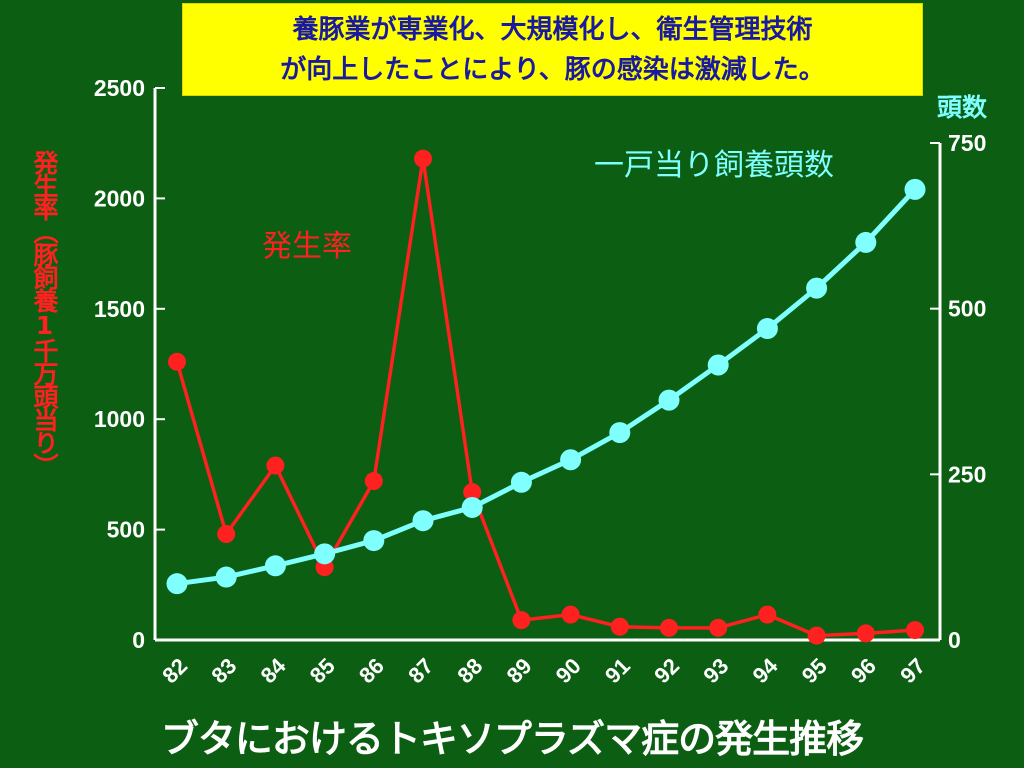  What do you see at coordinates (912, 670) in the screenshot?
I see `x-tick-label: 97` at bounding box center [912, 670].